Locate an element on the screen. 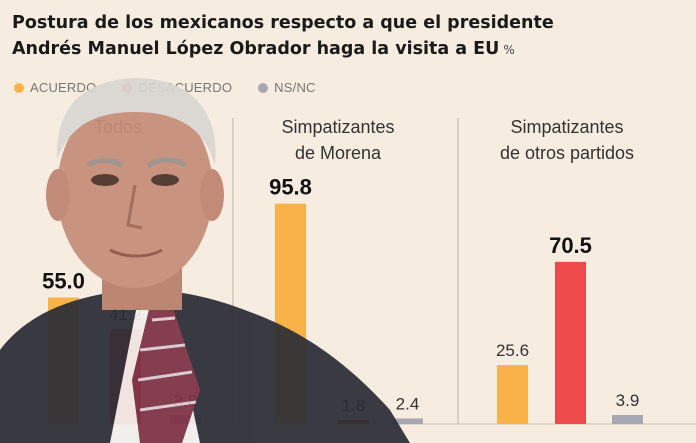  value-label-0-0: 55.0 is located at coordinates (63, 281).